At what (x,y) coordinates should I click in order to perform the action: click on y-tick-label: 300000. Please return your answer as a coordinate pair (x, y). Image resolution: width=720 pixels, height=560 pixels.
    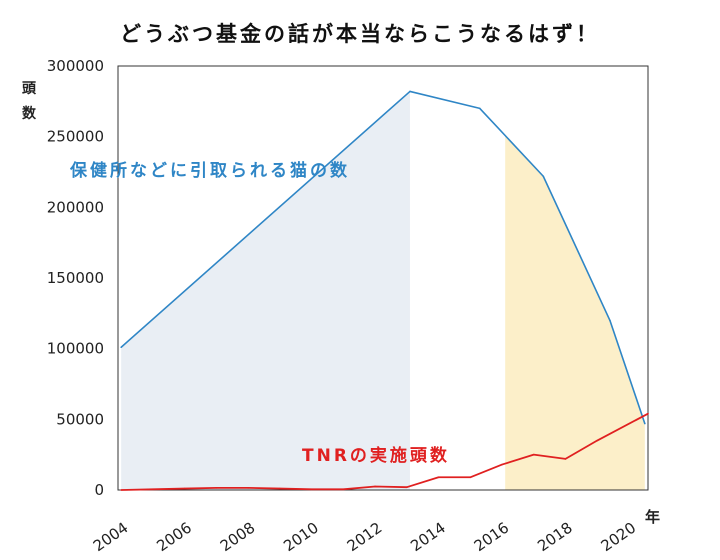
    Looking at the image, I should click on (75, 66).